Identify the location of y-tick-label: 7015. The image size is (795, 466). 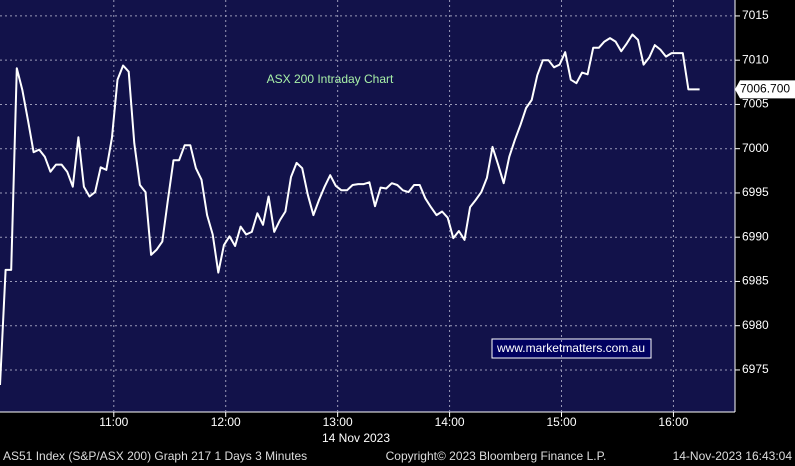
(755, 15).